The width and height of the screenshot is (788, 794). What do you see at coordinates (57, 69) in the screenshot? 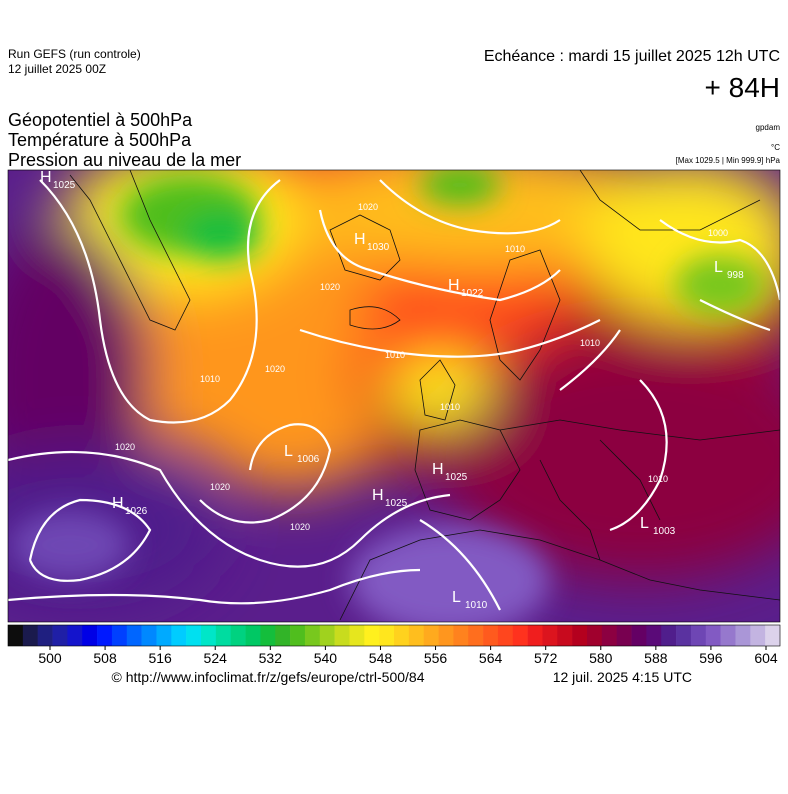
I see `run-date: 12 juillet 2025 00Z` at bounding box center [57, 69].